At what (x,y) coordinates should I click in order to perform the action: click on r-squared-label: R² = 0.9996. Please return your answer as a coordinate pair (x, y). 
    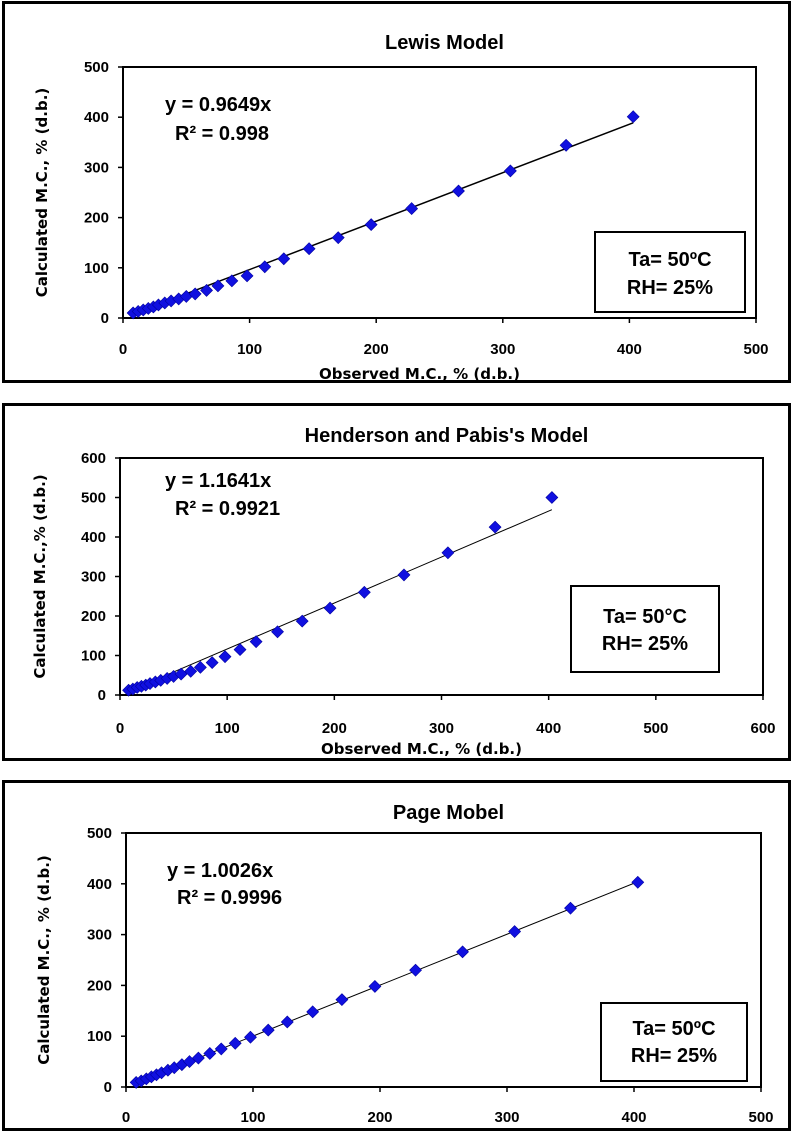
    Looking at the image, I should click on (229, 898).